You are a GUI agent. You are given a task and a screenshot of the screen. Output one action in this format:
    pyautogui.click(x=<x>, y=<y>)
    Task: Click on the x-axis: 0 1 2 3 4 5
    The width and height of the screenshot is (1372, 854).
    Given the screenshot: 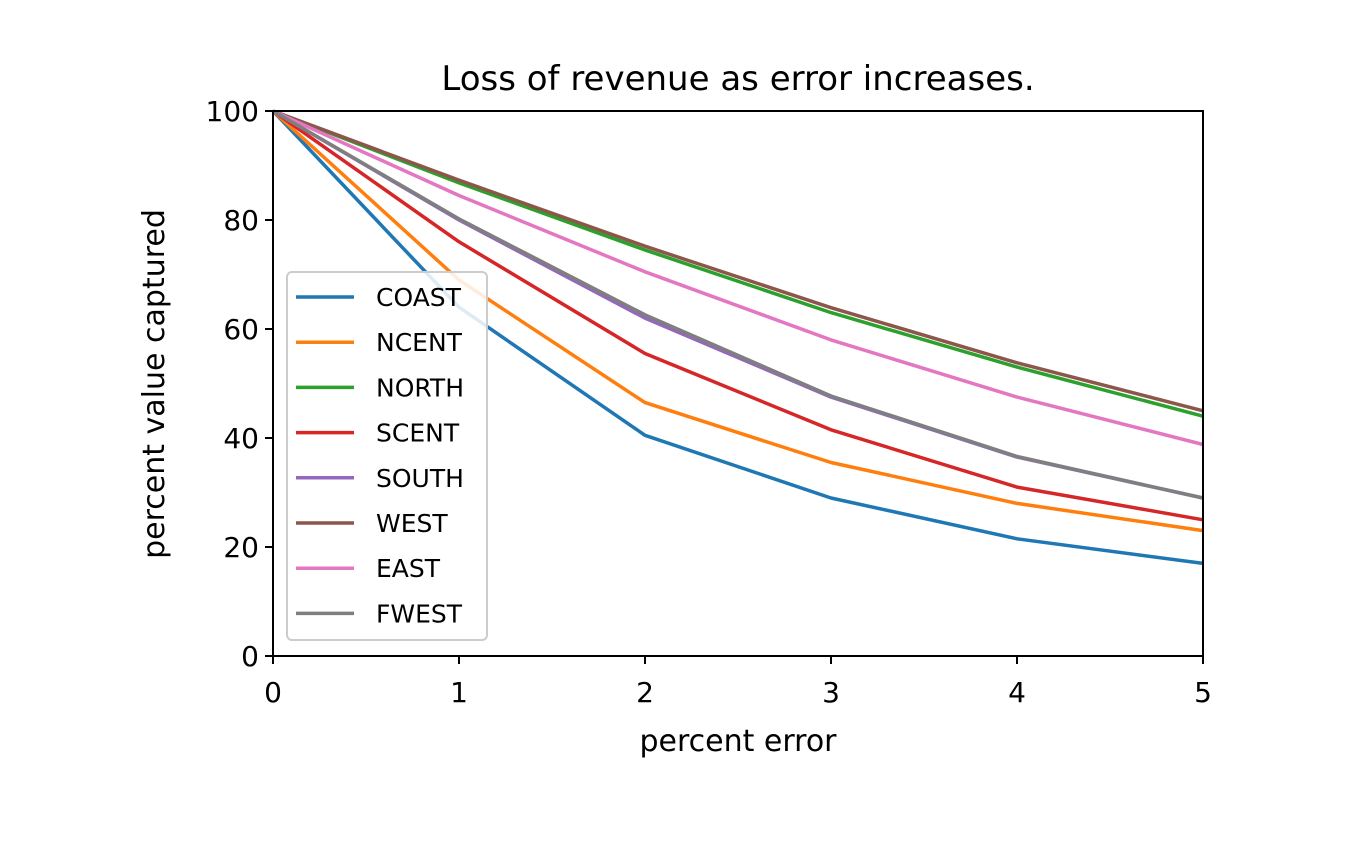 What is the action you would take?
    pyautogui.click(x=738, y=682)
    